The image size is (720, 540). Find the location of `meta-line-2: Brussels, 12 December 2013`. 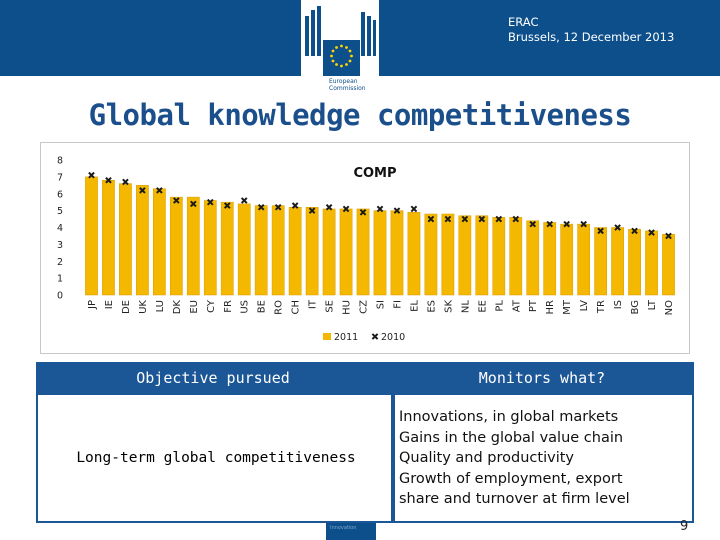

meta-line-2: Brussels, 12 December 2013 is located at coordinates (591, 37).